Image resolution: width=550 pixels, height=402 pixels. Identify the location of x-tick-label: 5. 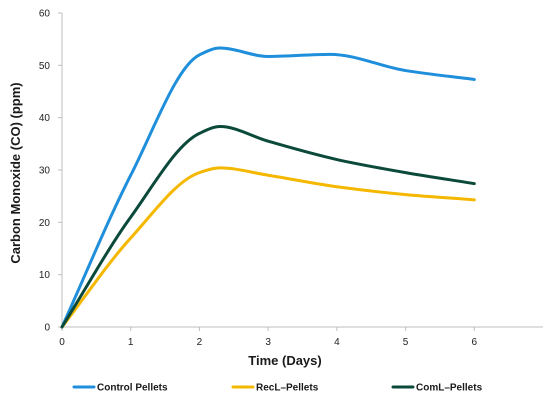
(406, 342).